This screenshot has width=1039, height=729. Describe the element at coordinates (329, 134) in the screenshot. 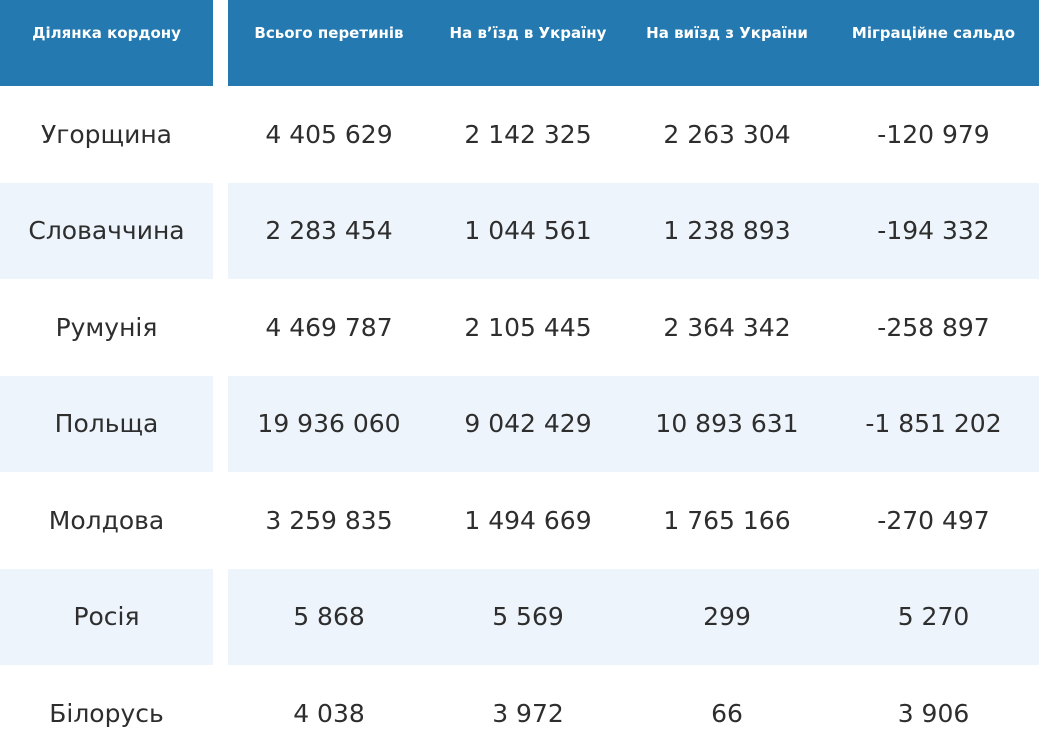

I see `table-cell: 4 405 629` at that location.